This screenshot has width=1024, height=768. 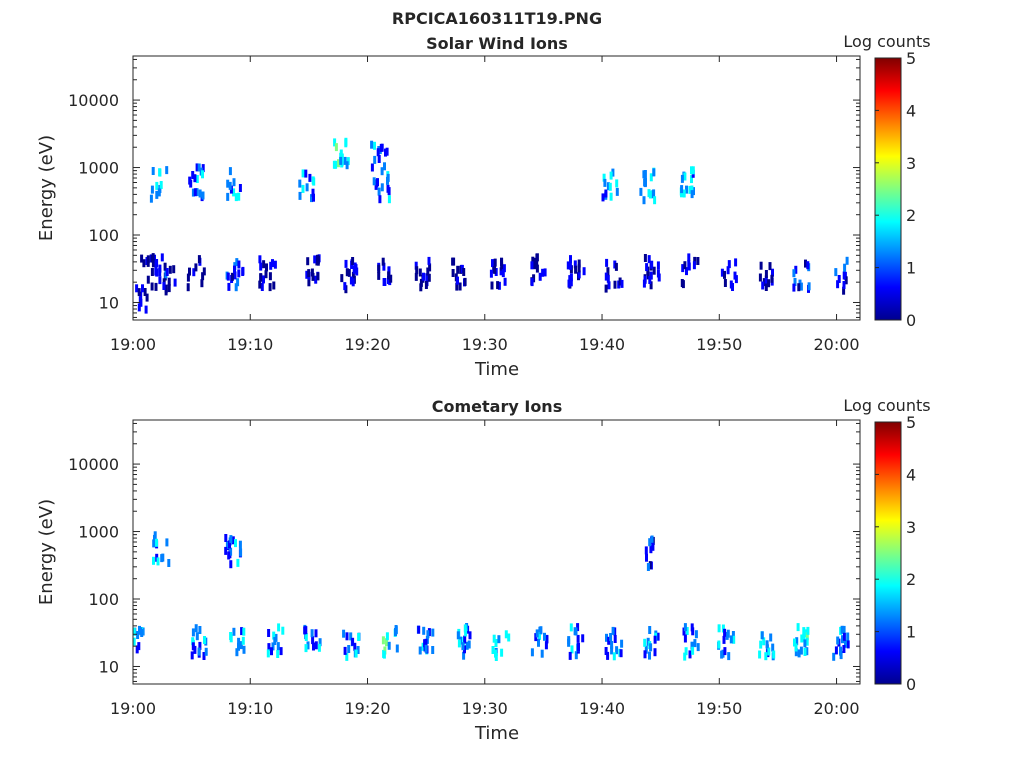 What do you see at coordinates (497, 43) in the screenshot?
I see `panel-title: Solar Wind Ions` at bounding box center [497, 43].